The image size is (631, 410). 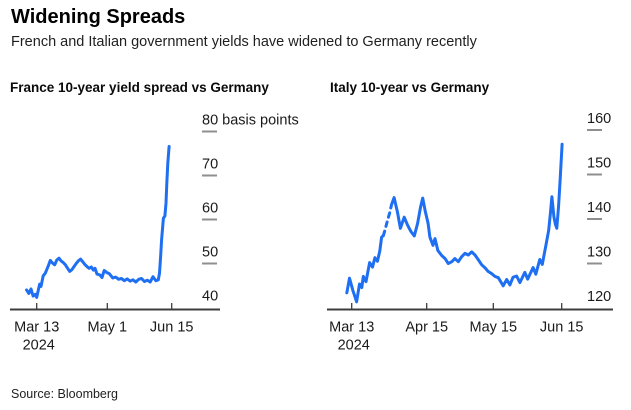 I want to click on y-tick-label: 40, so click(x=210, y=297).